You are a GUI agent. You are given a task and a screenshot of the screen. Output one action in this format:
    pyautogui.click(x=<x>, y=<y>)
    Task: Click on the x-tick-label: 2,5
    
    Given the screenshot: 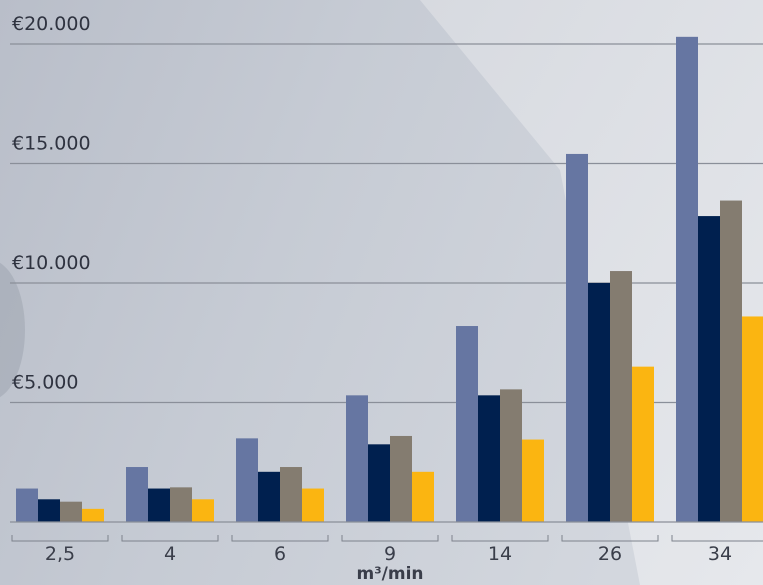 What is the action you would take?
    pyautogui.click(x=60, y=554)
    